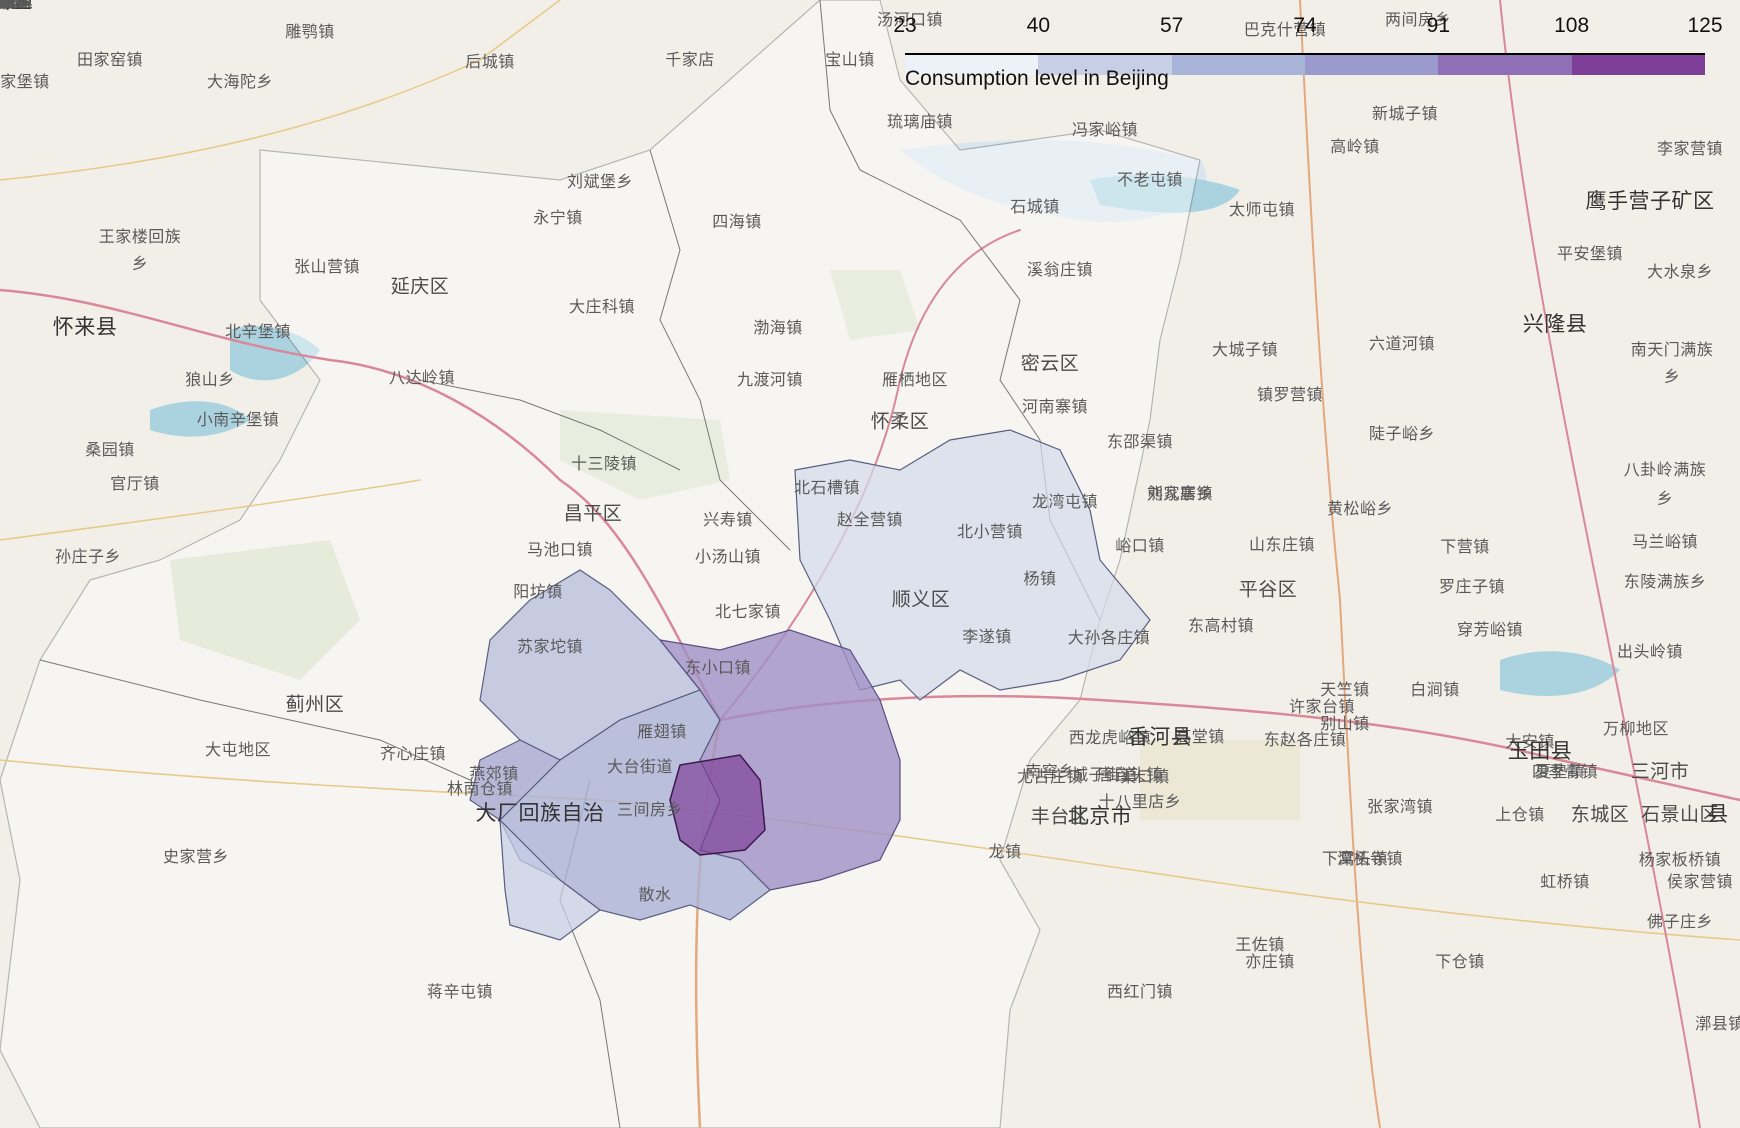 This screenshot has height=1128, width=1740. I want to click on place-label: 白涧镇, so click(1435, 689).